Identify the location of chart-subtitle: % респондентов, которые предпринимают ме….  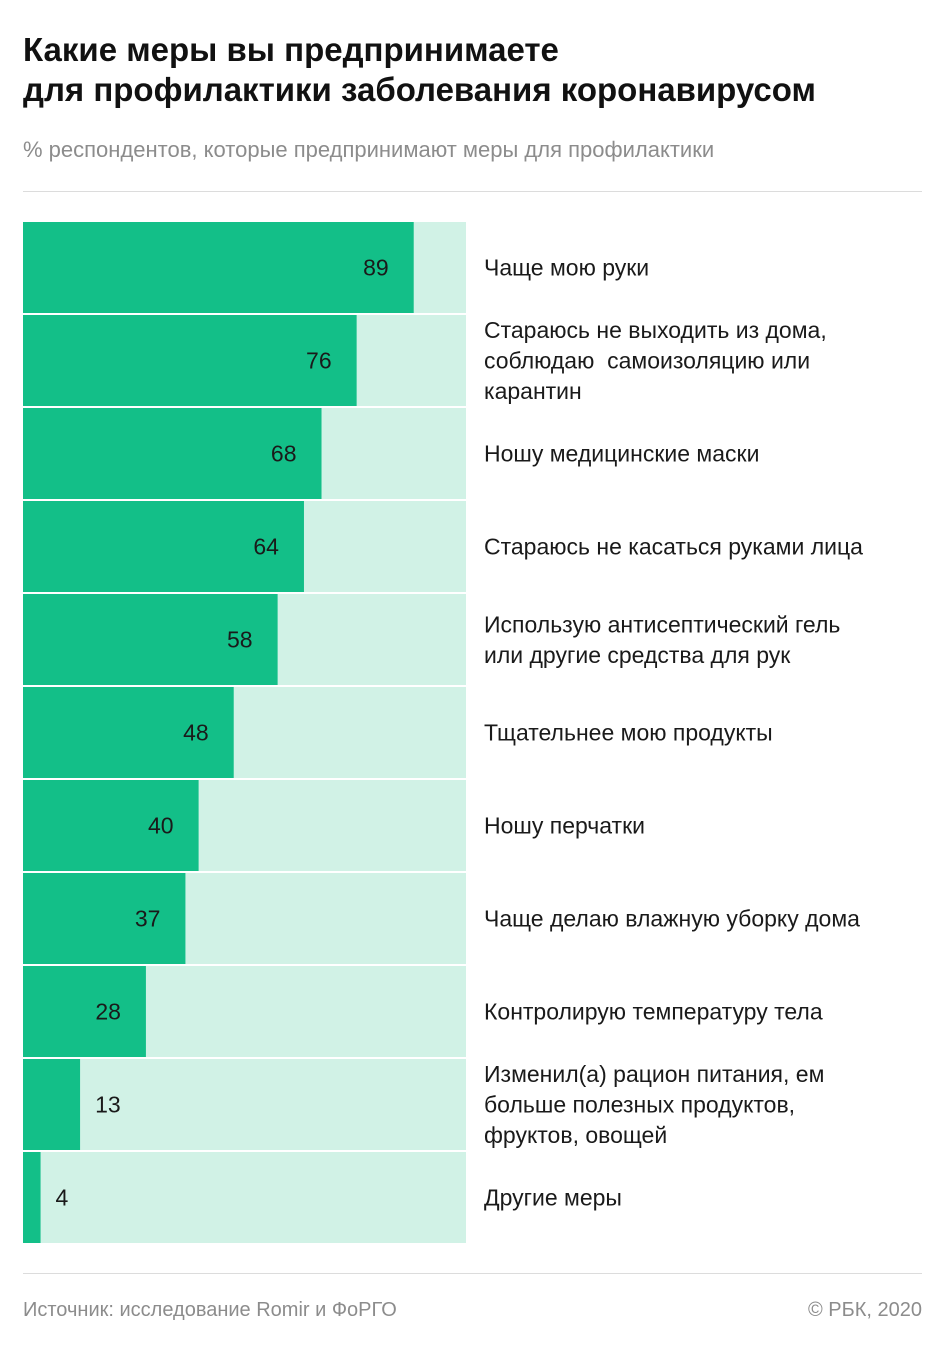
(369, 149).